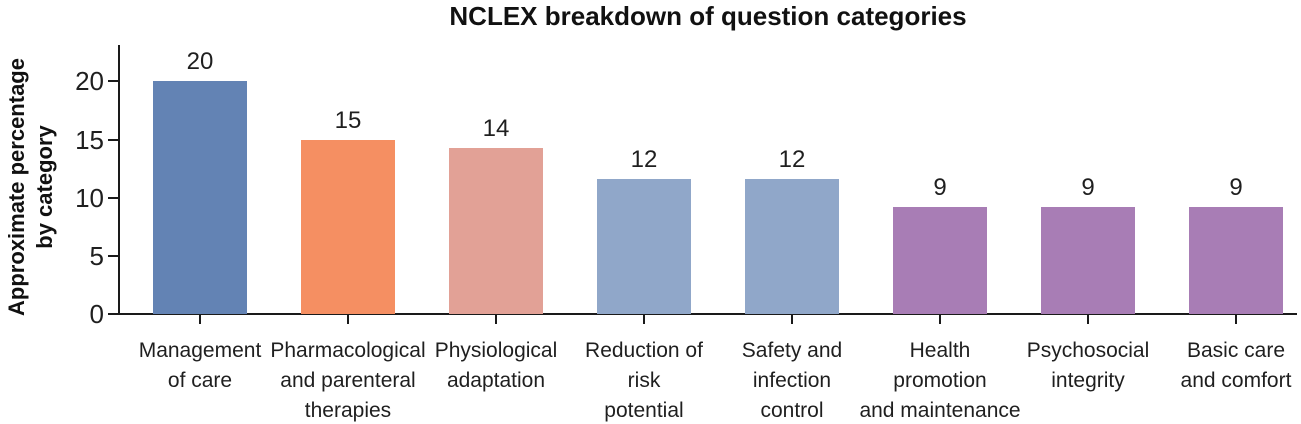 This screenshot has height=424, width=1301. What do you see at coordinates (644, 380) in the screenshot?
I see `category-label: Reduction of risk potential` at bounding box center [644, 380].